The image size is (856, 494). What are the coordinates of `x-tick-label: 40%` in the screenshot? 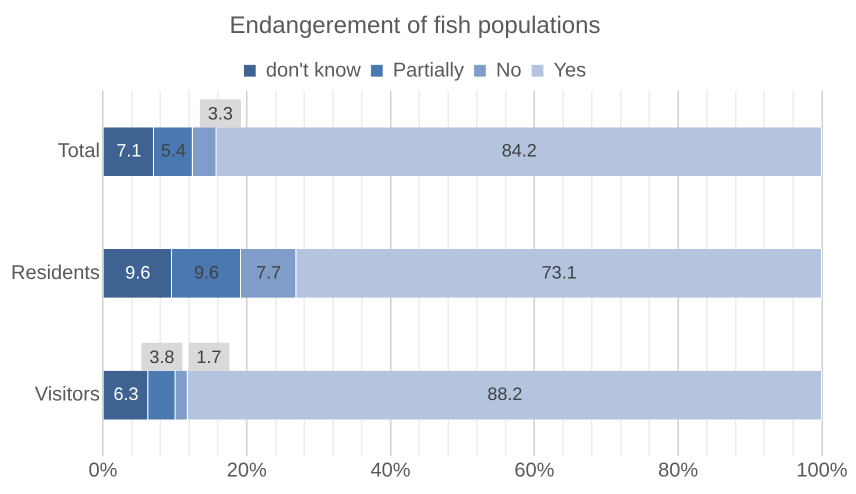 It's located at (390, 471).